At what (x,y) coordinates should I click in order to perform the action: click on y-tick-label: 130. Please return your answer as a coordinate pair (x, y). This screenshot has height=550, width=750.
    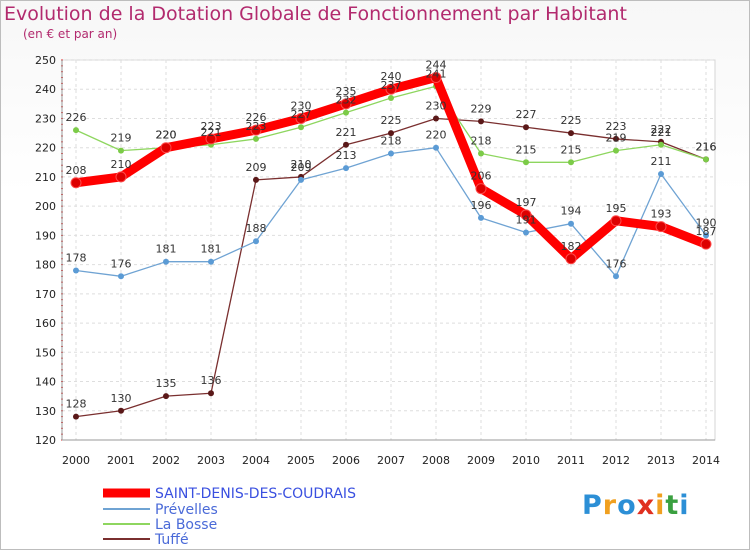
    Looking at the image, I should click on (45, 411).